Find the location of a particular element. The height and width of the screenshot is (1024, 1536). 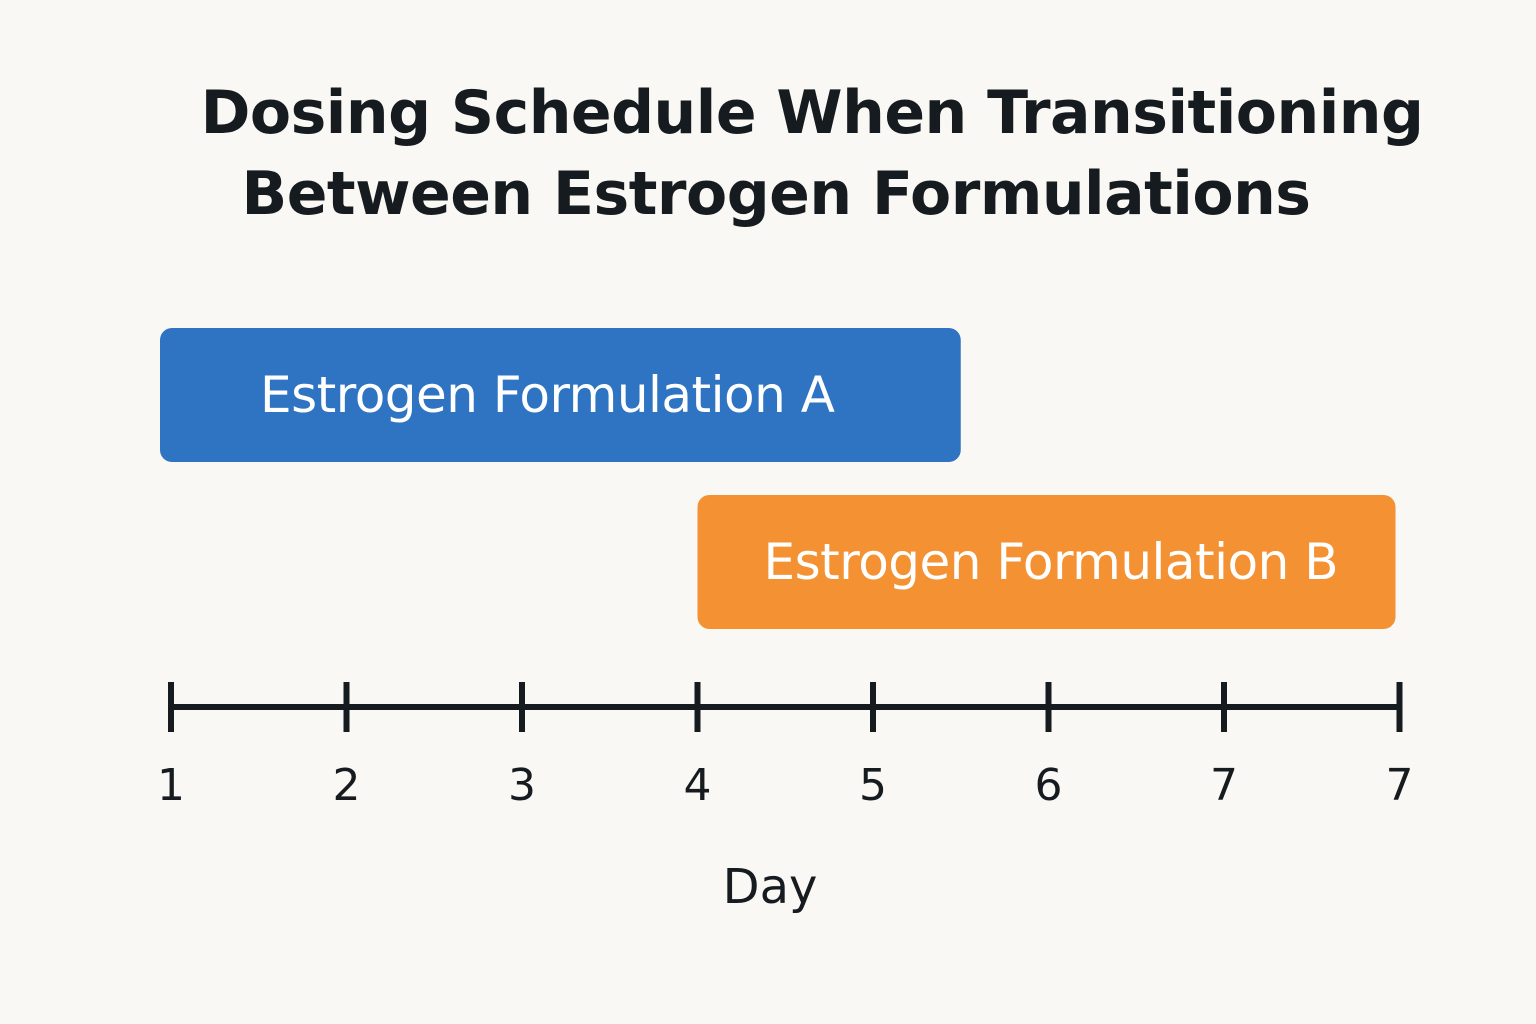

bar-label: Estrogen Formulation B is located at coordinates (1051, 562).